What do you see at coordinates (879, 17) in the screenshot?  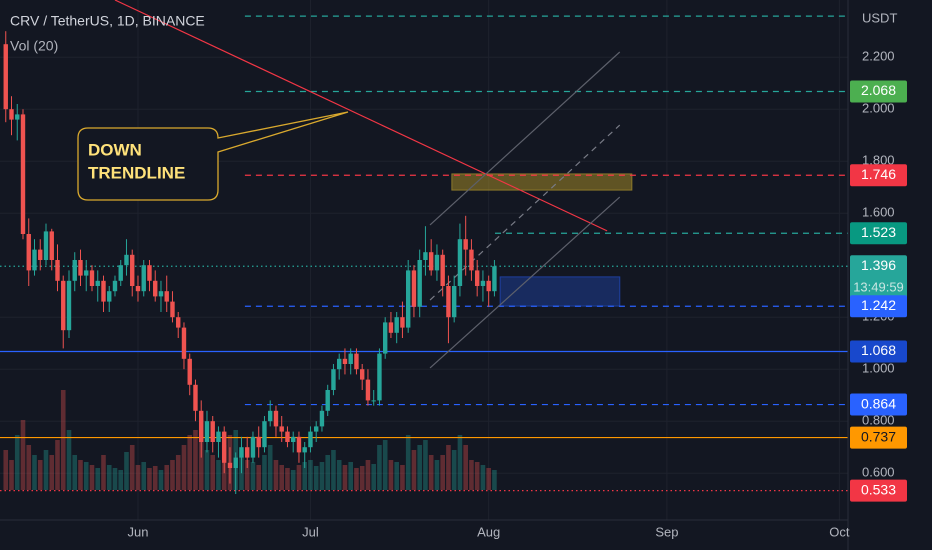 I see `y-axis-label: USDT` at bounding box center [879, 17].